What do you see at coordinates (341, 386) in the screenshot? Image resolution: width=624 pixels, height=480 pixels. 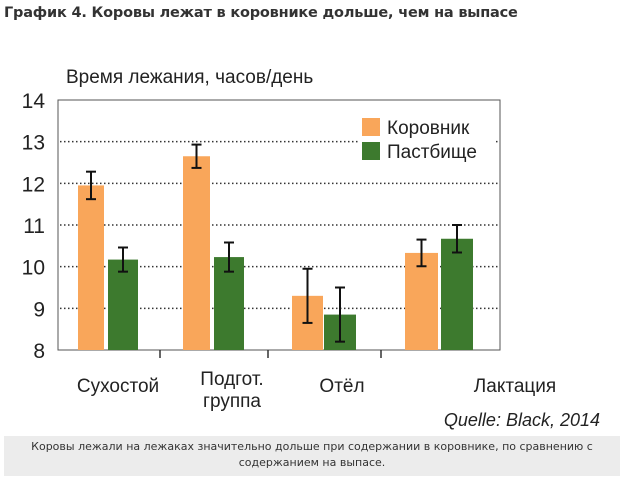 I see `category-label: Отёл` at bounding box center [341, 386].